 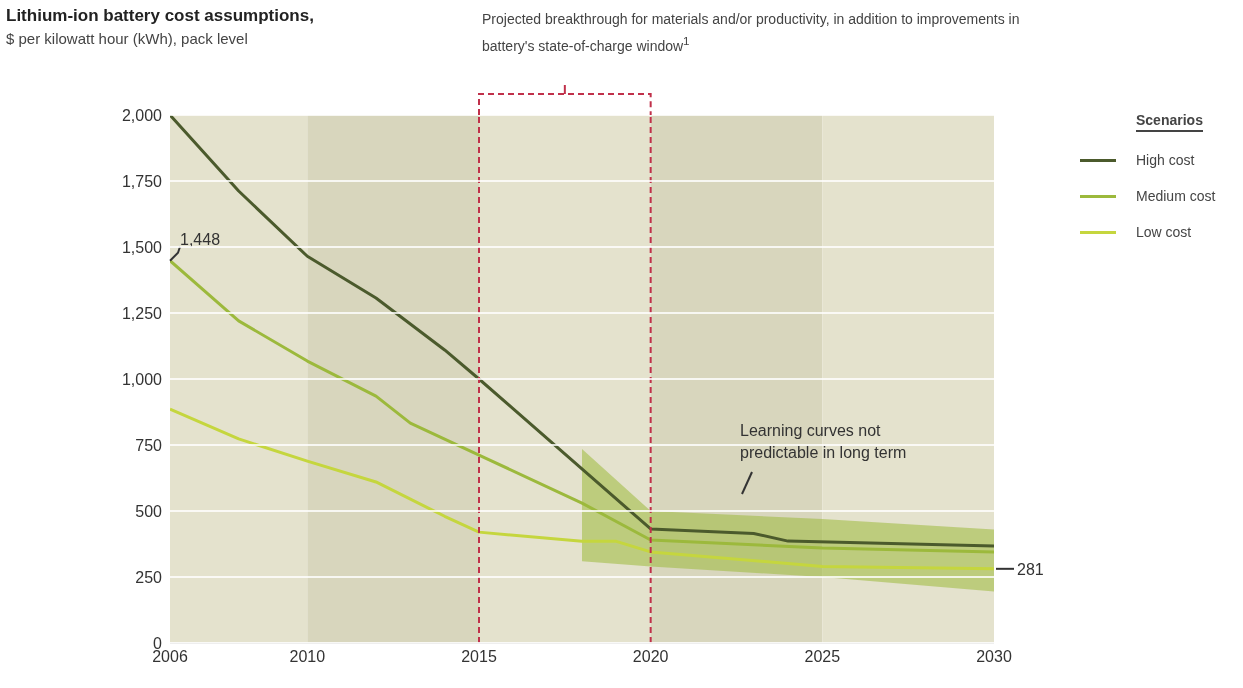 I want to click on x-tick-label: 2006, so click(x=170, y=657).